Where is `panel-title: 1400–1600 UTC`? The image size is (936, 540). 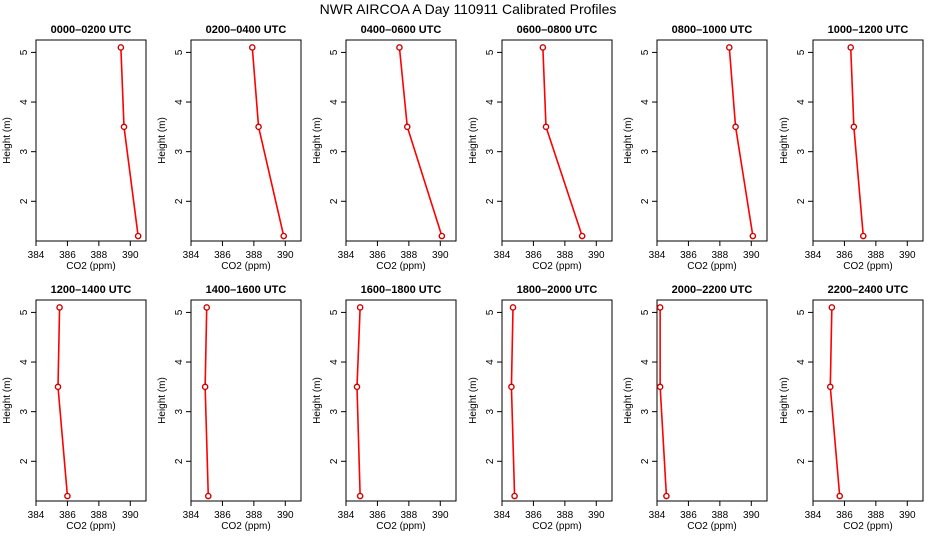
panel-title: 1400–1600 UTC is located at coordinates (246, 290).